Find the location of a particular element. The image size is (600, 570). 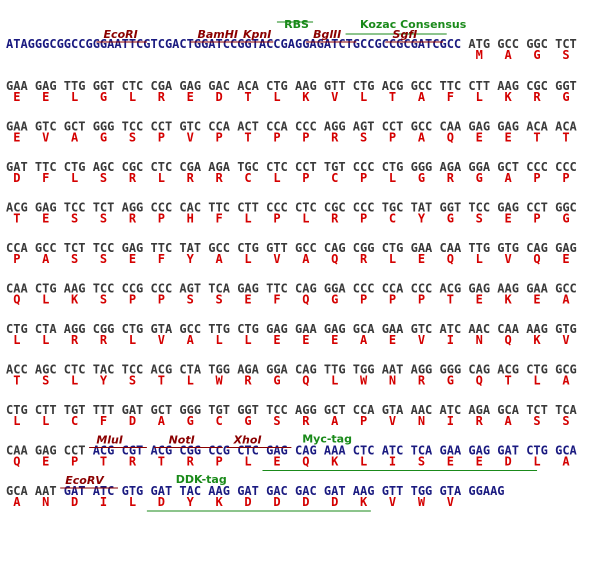

restriction-site: XhoI is located at coordinates (247, 440).